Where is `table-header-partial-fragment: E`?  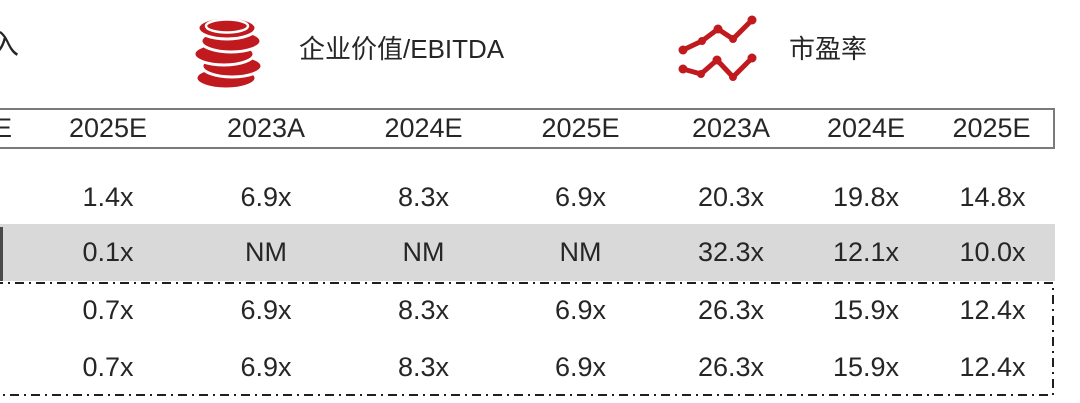 table-header-partial-fragment: E is located at coordinates (6, 128).